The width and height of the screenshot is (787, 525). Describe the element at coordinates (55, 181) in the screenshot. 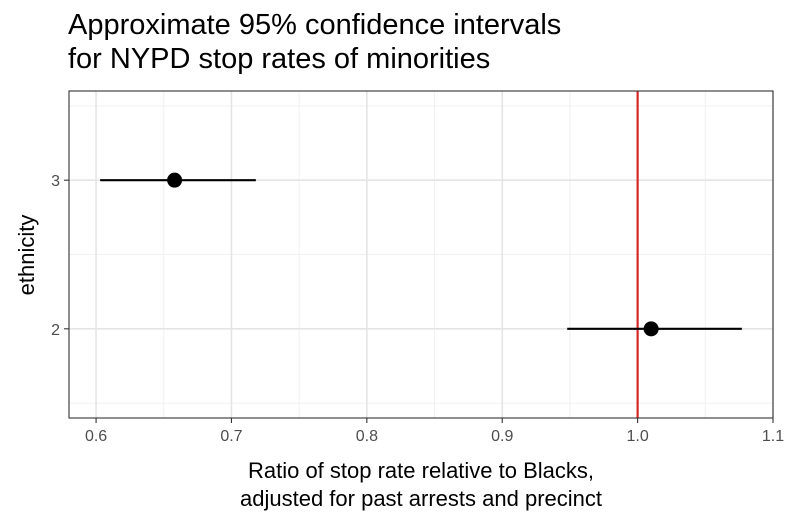

I see `y-tick-label: 3` at that location.